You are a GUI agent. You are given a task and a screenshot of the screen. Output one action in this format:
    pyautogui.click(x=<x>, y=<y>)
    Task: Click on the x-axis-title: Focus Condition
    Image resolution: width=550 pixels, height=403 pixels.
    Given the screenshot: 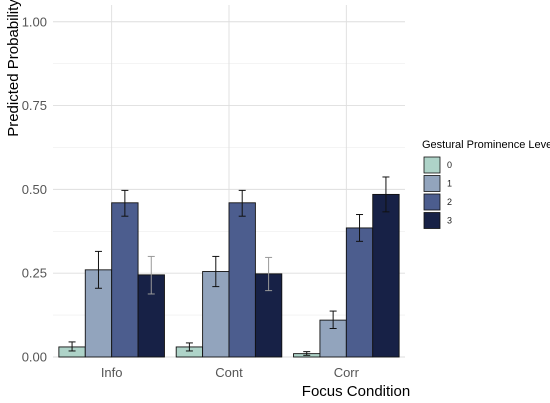 What is the action you would take?
    pyautogui.click(x=356, y=391)
    